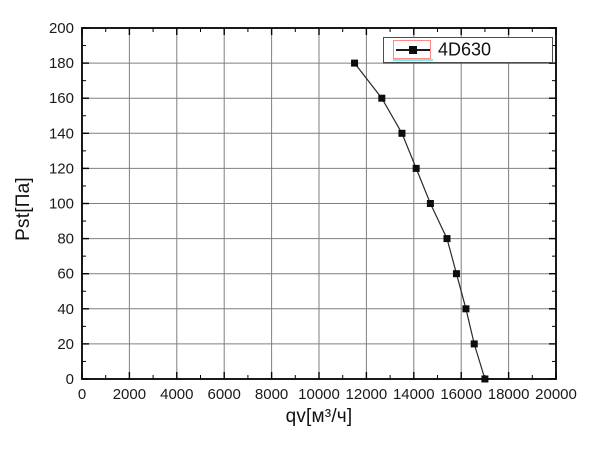 This screenshot has width=600, height=455. Describe the element at coordinates (65, 239) in the screenshot. I see `y-tick-label: 80` at that location.